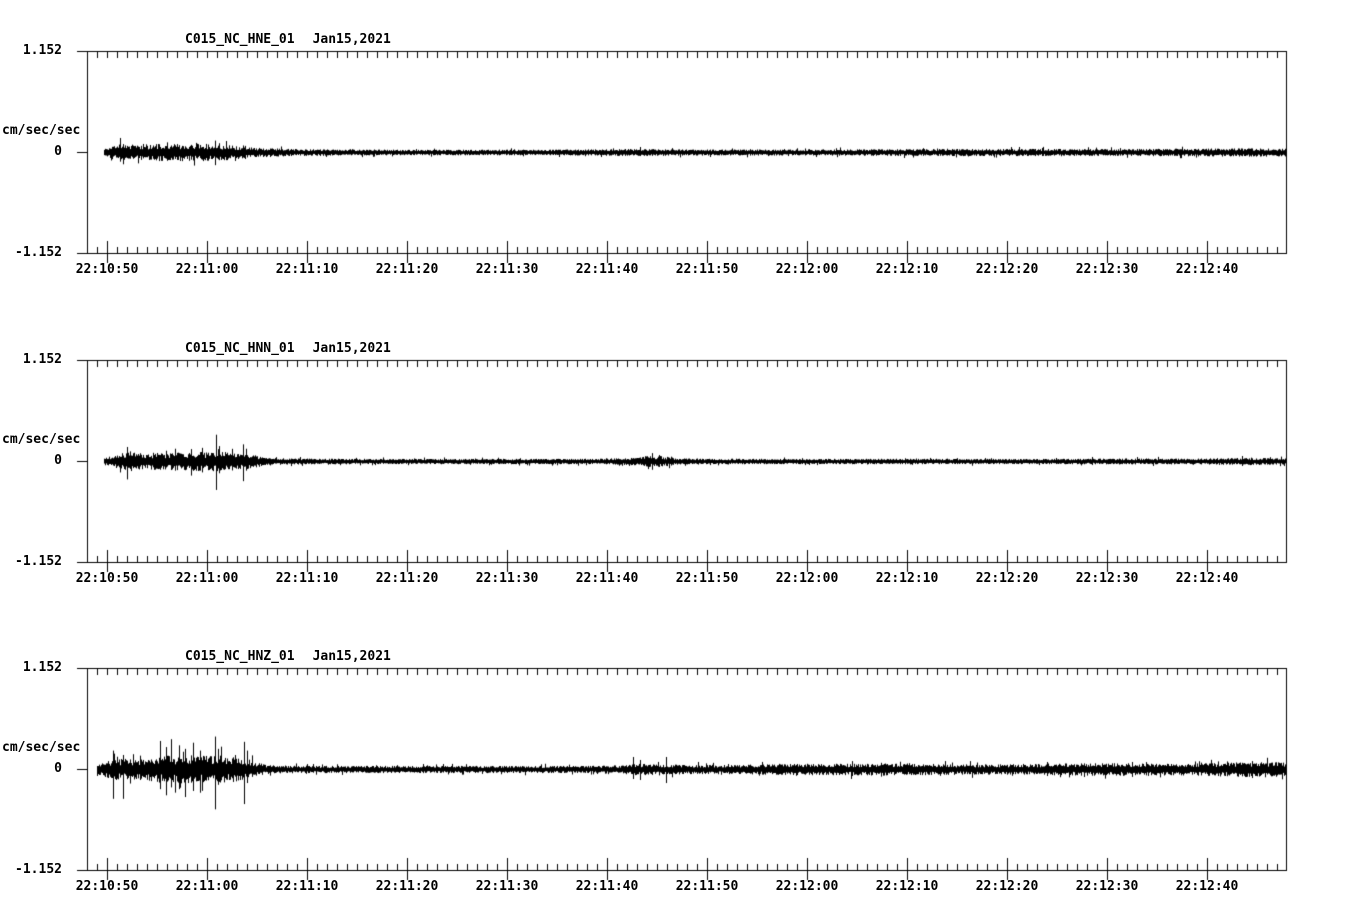 The image size is (1358, 924). Describe the element at coordinates (240, 39) in the screenshot. I see `station-channel-label: C015_NC_HNE_01` at that location.